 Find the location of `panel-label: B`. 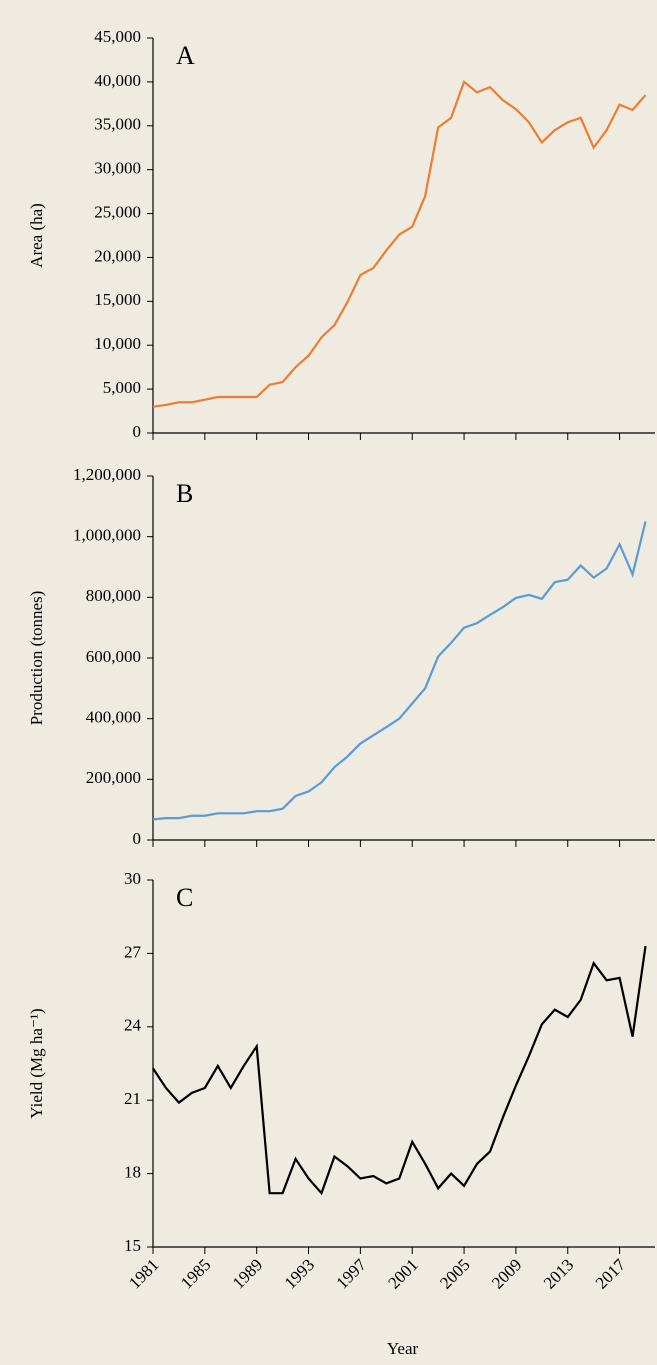

panel-label: B is located at coordinates (184, 493).